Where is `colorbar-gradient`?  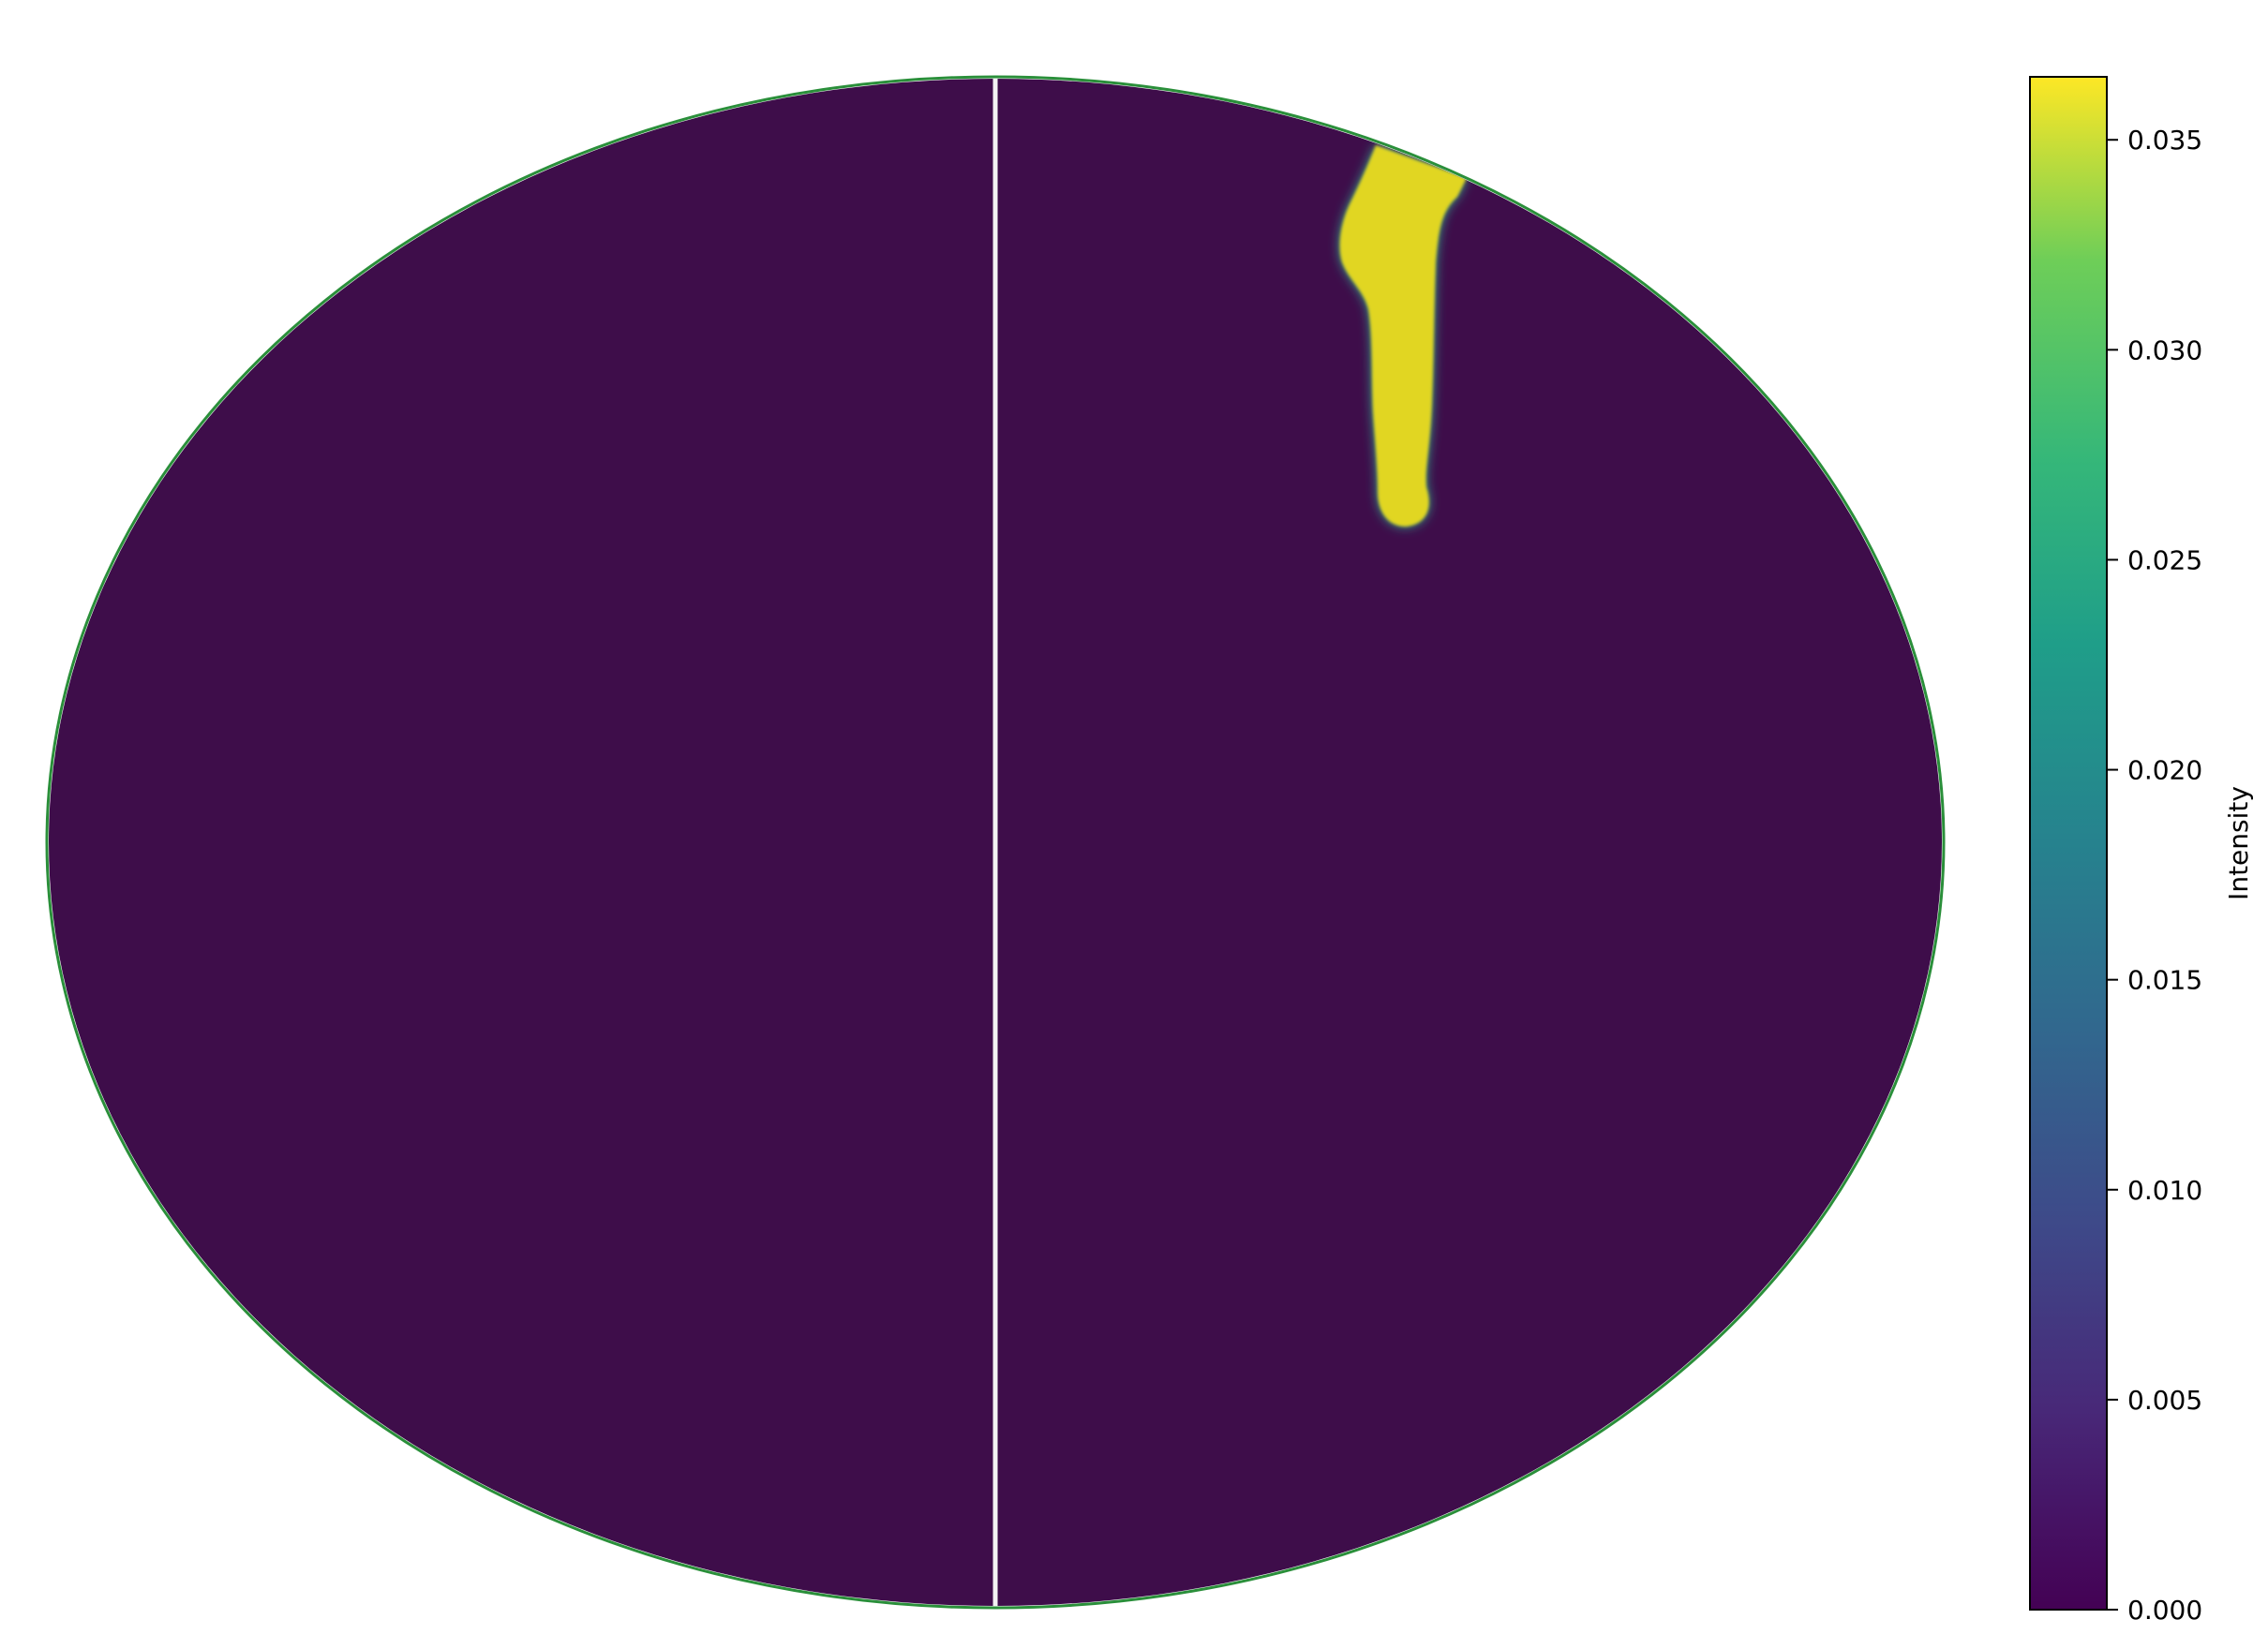
colorbar-gradient is located at coordinates (2069, 843).